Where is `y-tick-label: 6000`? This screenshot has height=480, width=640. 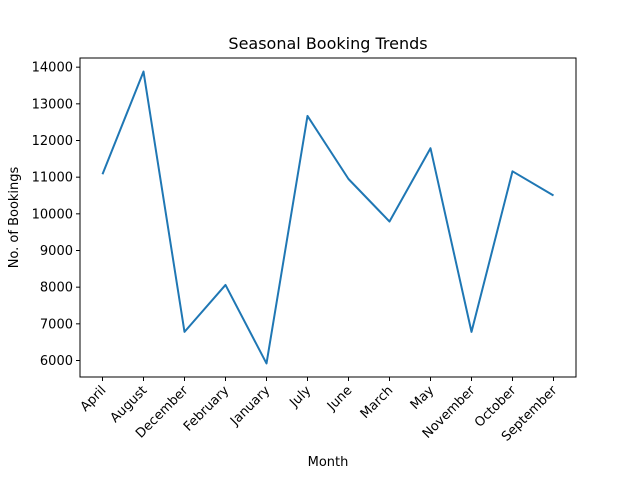
y-tick-label: 6000 is located at coordinates (56, 361).